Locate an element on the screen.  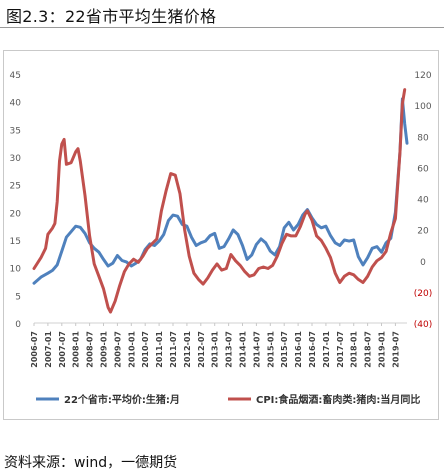
y-right-tick-label: 40 is located at coordinates (423, 201).